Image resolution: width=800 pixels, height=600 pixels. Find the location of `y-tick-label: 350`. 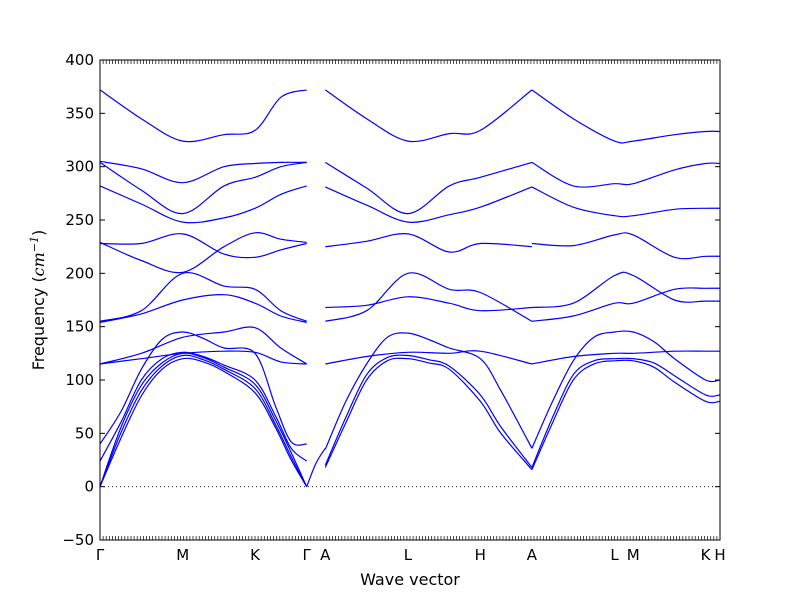

y-tick-label: 350 is located at coordinates (79, 113).